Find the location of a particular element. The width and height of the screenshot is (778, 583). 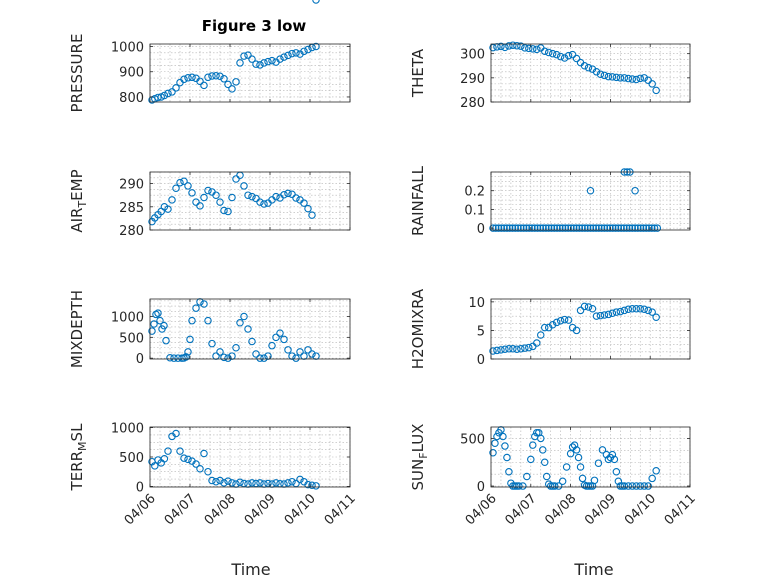

terr_msl-plot-area is located at coordinates (250, 457).